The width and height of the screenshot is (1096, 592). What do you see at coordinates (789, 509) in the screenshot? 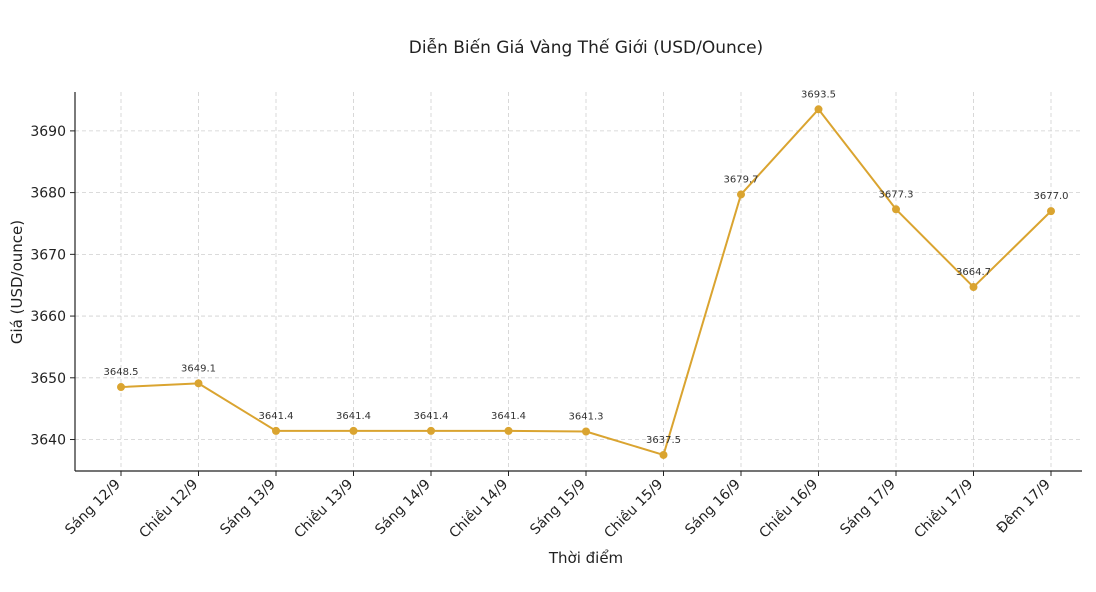
I see `x-tick-label: Chiều 16/9` at bounding box center [789, 509].